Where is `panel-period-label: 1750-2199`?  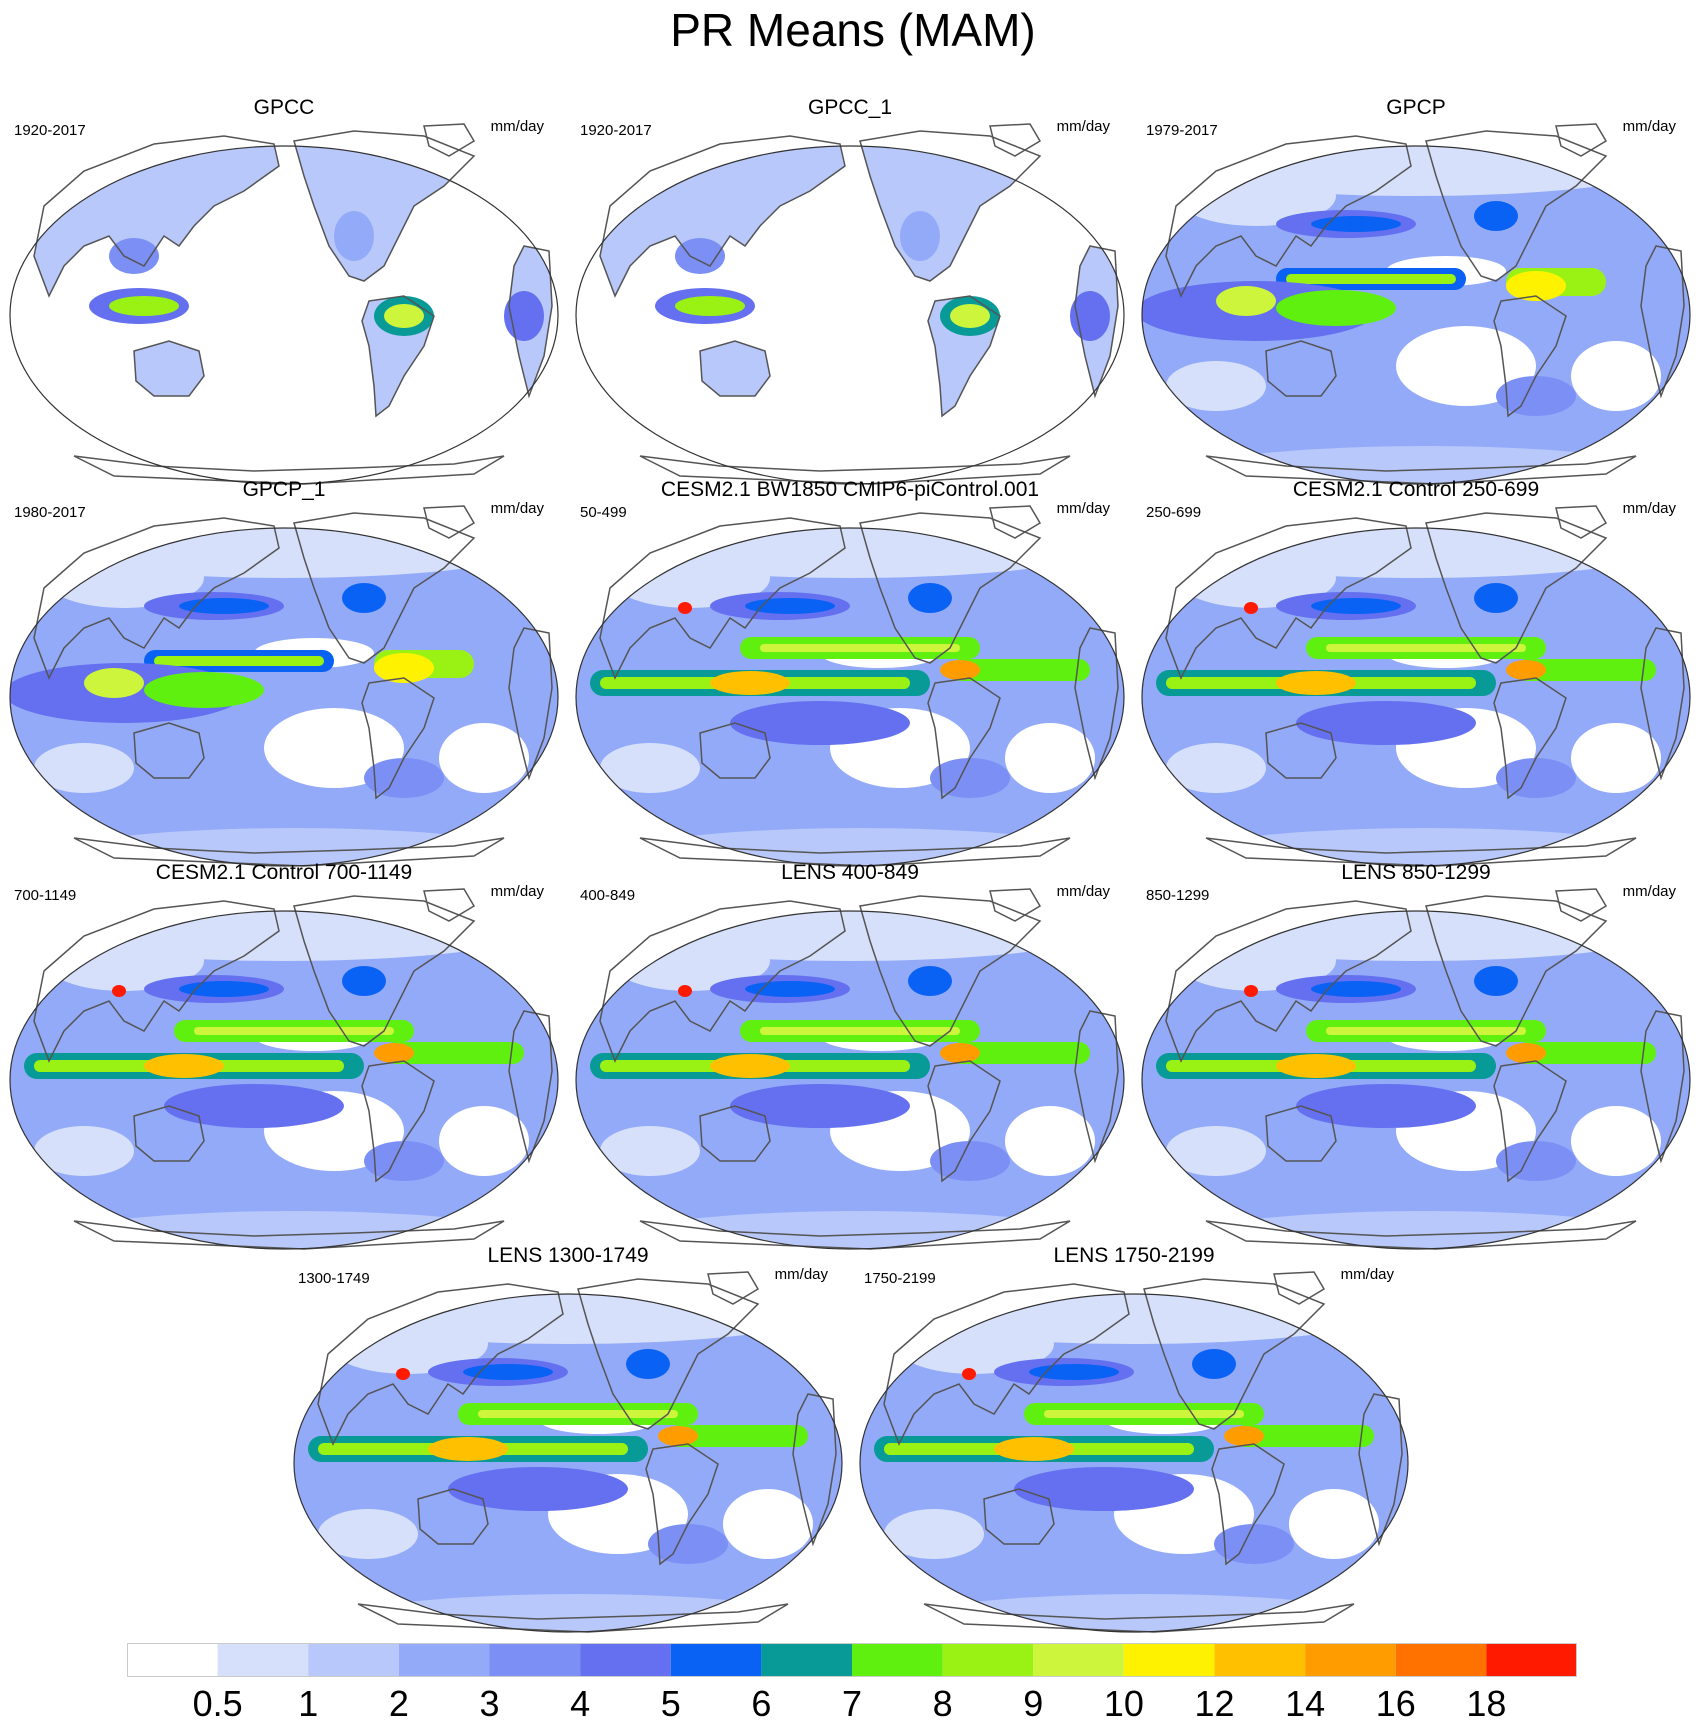 panel-period-label: 1750-2199 is located at coordinates (900, 1278).